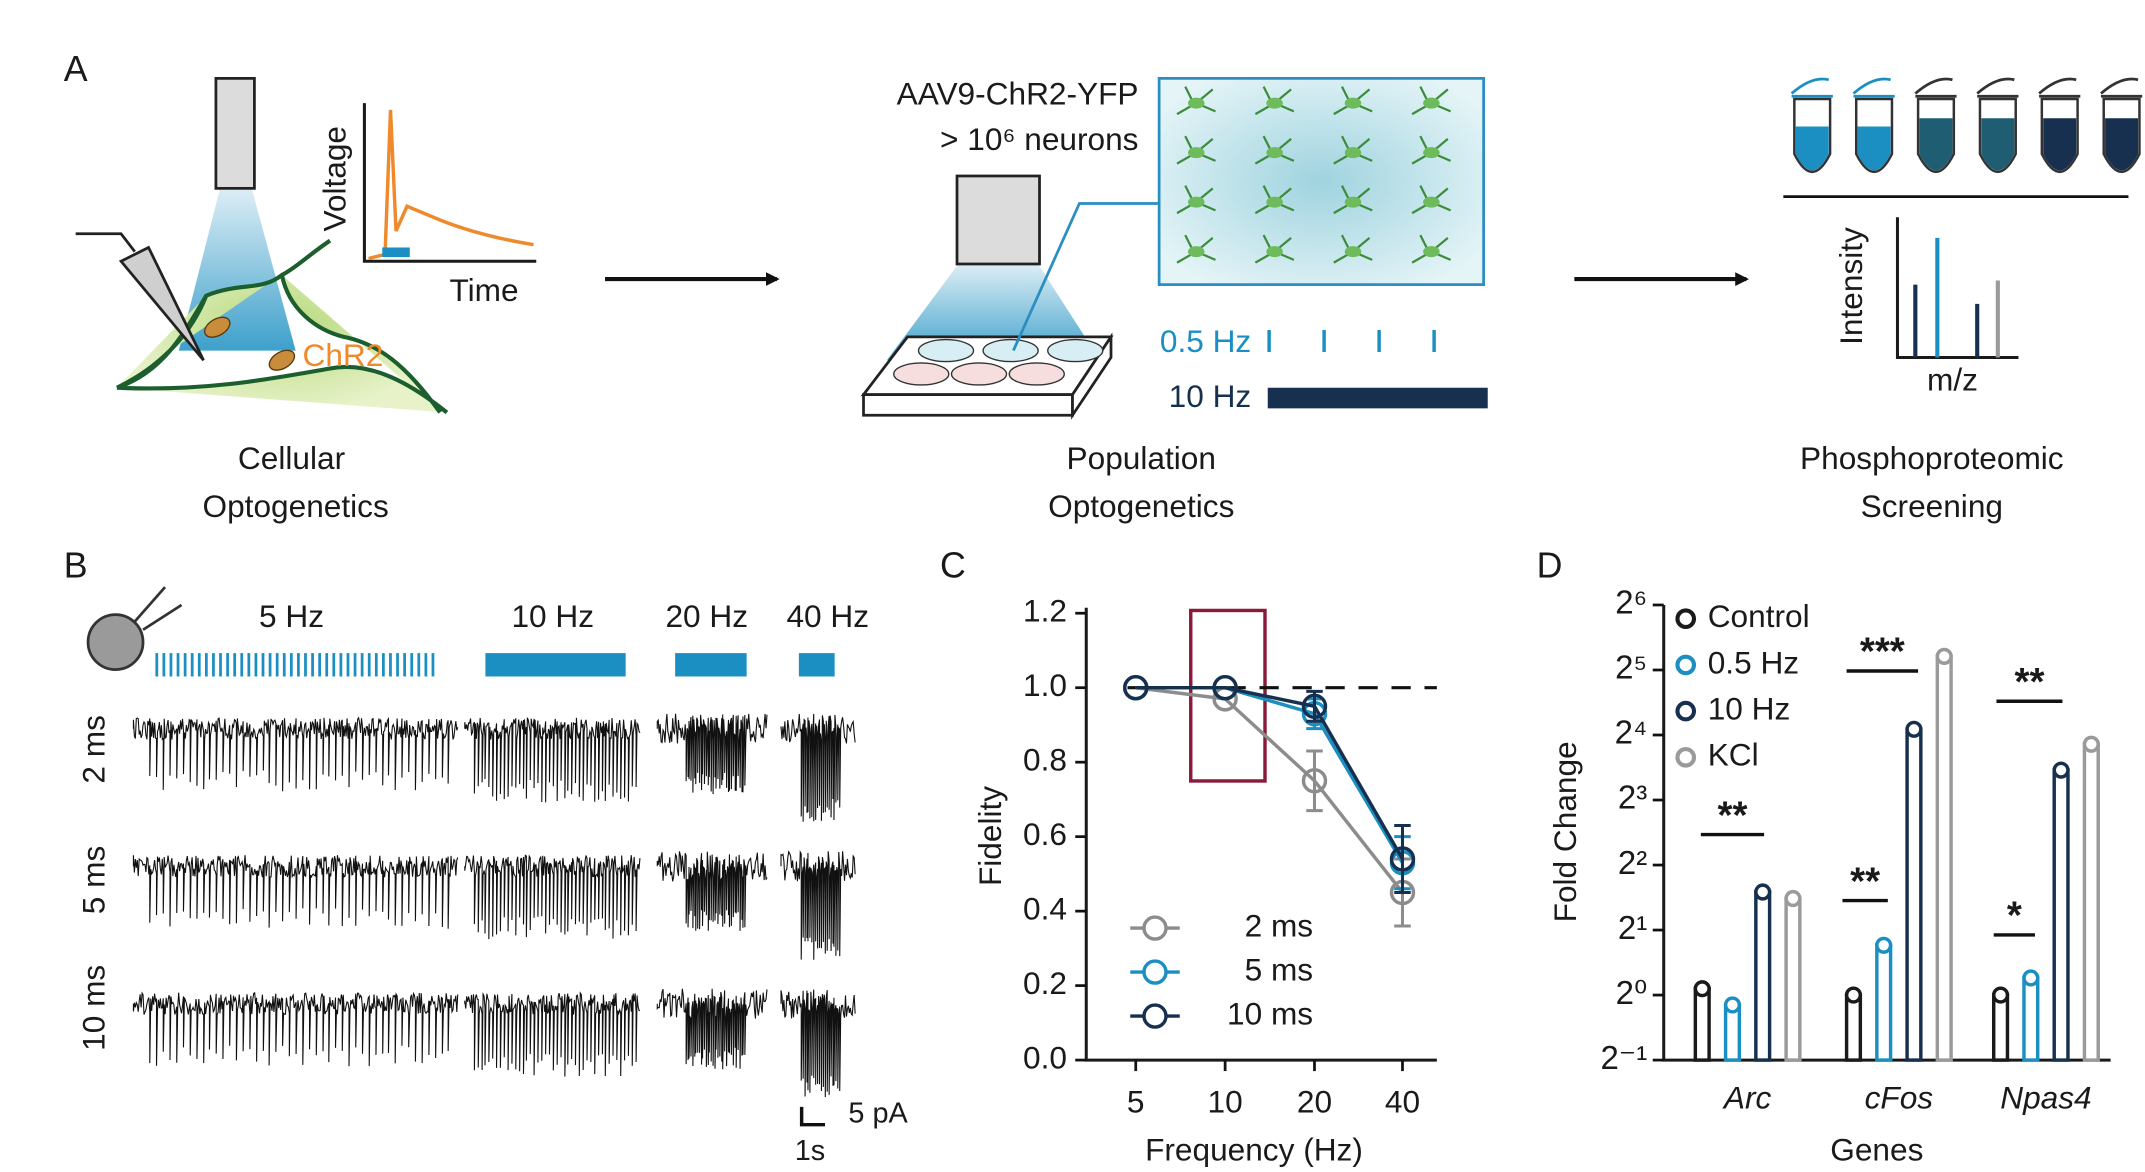 Image resolution: width=2145 pixels, height=1172 pixels. What do you see at coordinates (1270, 1013) in the screenshot?
I see `legend-label: 10 ms` at bounding box center [1270, 1013].